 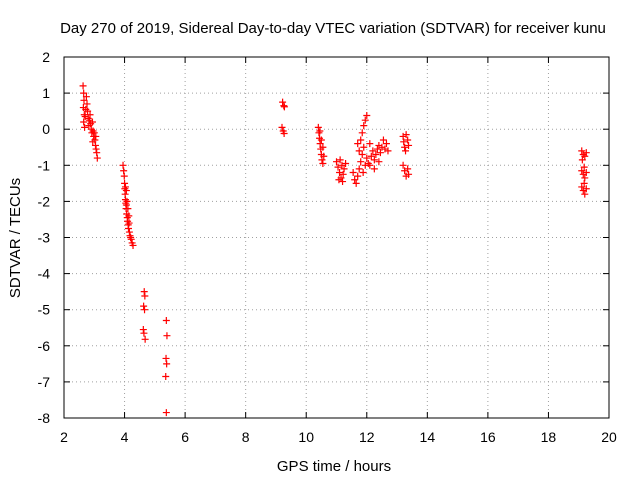 What do you see at coordinates (44, 274) in the screenshot?
I see `y-tick-label: -4` at bounding box center [44, 274].